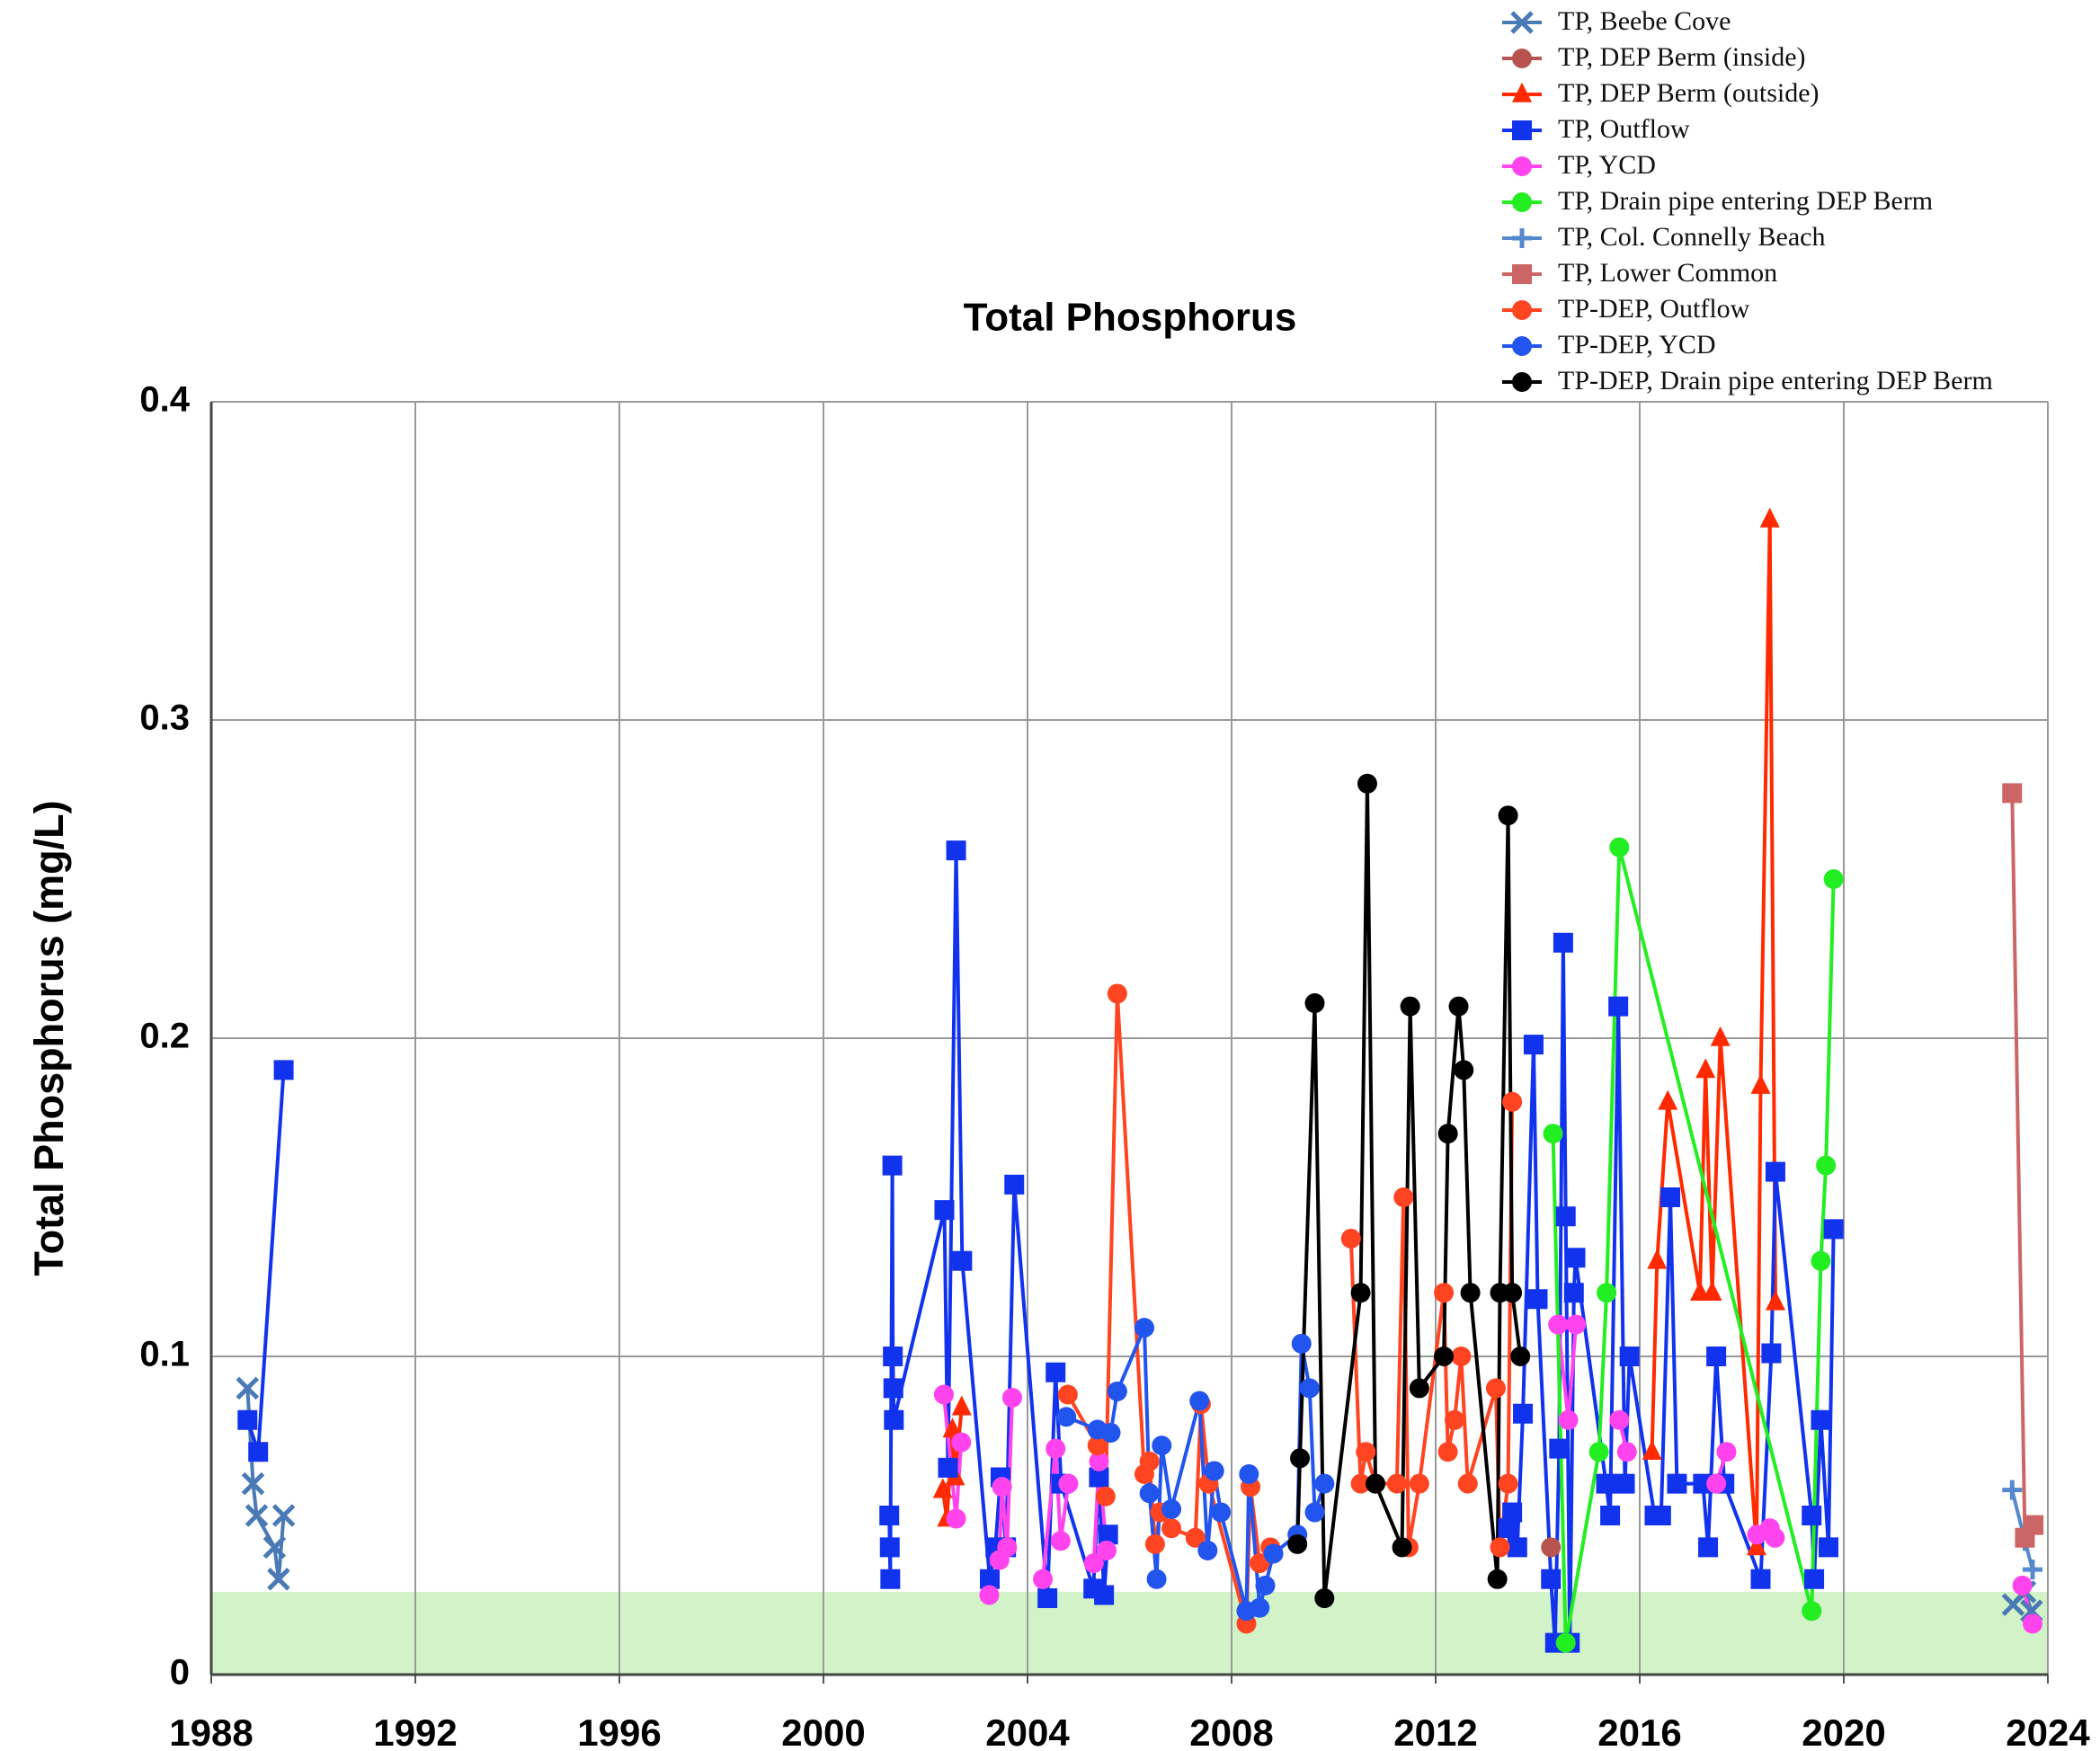 The height and width of the screenshot is (1751, 2100). I want to click on series-line, so click(1409, 1191).